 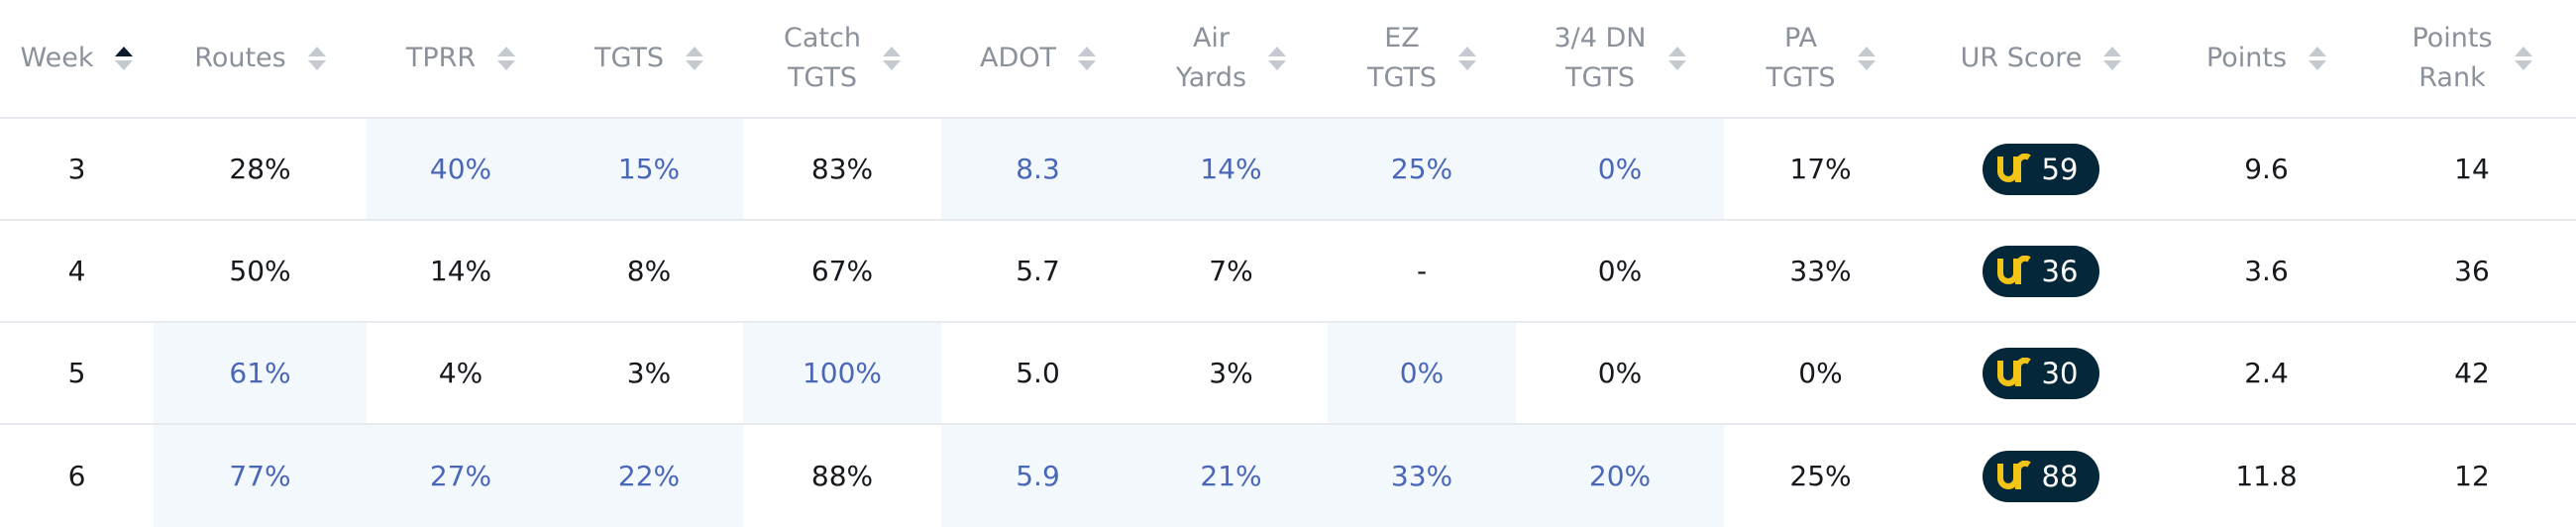 What do you see at coordinates (76, 476) in the screenshot?
I see `cell-week: 6` at bounding box center [76, 476].